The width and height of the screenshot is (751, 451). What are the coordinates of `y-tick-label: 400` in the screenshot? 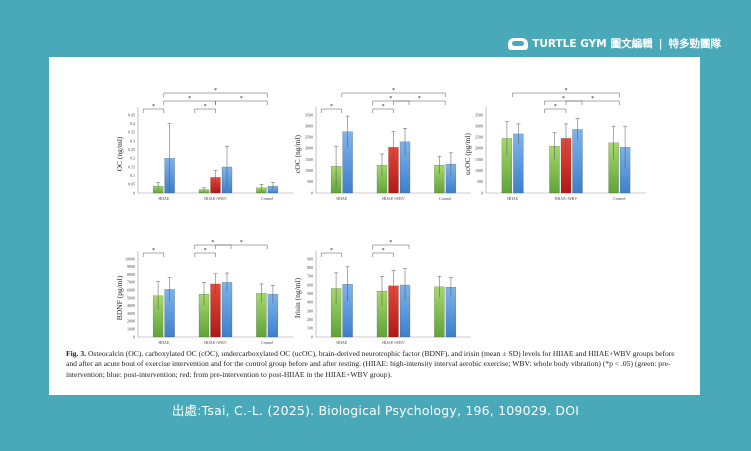 It's located at (310, 302).